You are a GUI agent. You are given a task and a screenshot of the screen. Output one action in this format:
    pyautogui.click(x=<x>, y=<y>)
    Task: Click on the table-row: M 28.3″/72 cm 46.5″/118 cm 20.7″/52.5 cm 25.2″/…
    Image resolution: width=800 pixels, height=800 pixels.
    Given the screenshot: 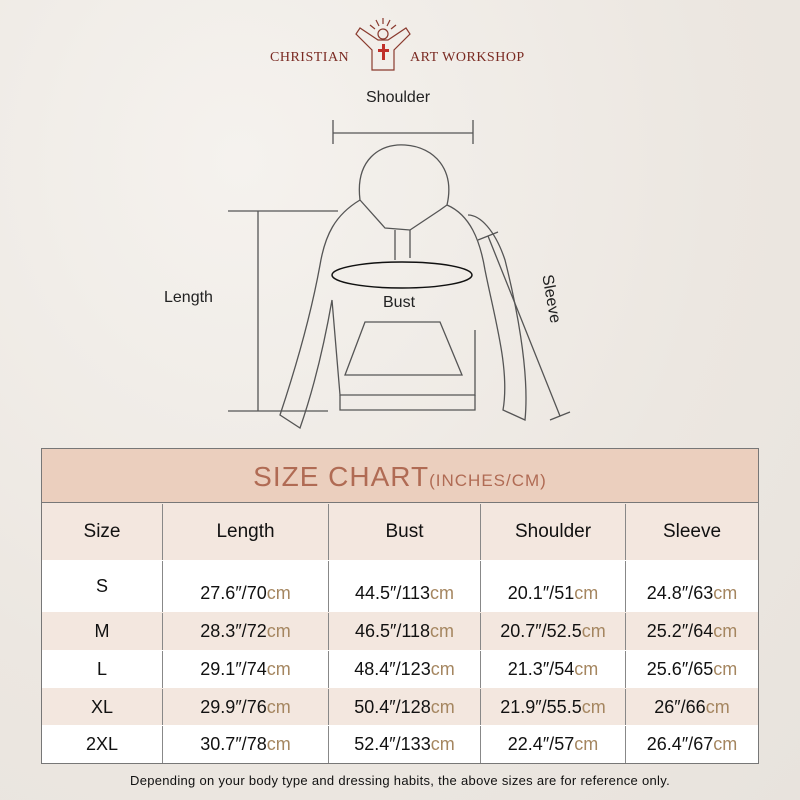 What is the action you would take?
    pyautogui.click(x=400, y=631)
    